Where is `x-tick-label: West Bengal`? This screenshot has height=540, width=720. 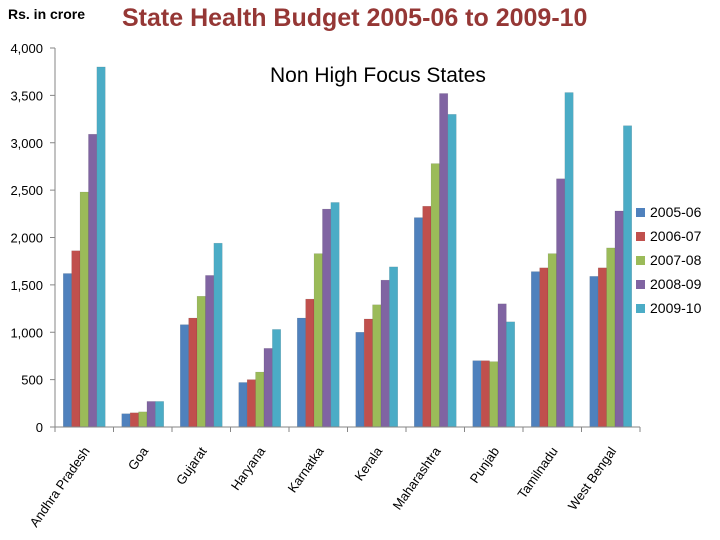
x-tick-label: West Bengal is located at coordinates (592, 478).